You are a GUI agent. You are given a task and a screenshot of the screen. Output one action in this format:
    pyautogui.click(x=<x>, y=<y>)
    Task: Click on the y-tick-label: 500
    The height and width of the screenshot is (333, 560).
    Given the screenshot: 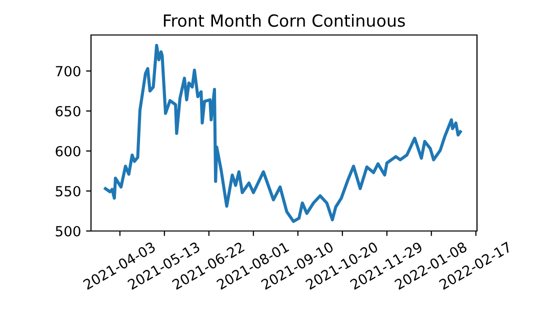 What is the action you would take?
    pyautogui.click(x=68, y=231)
    